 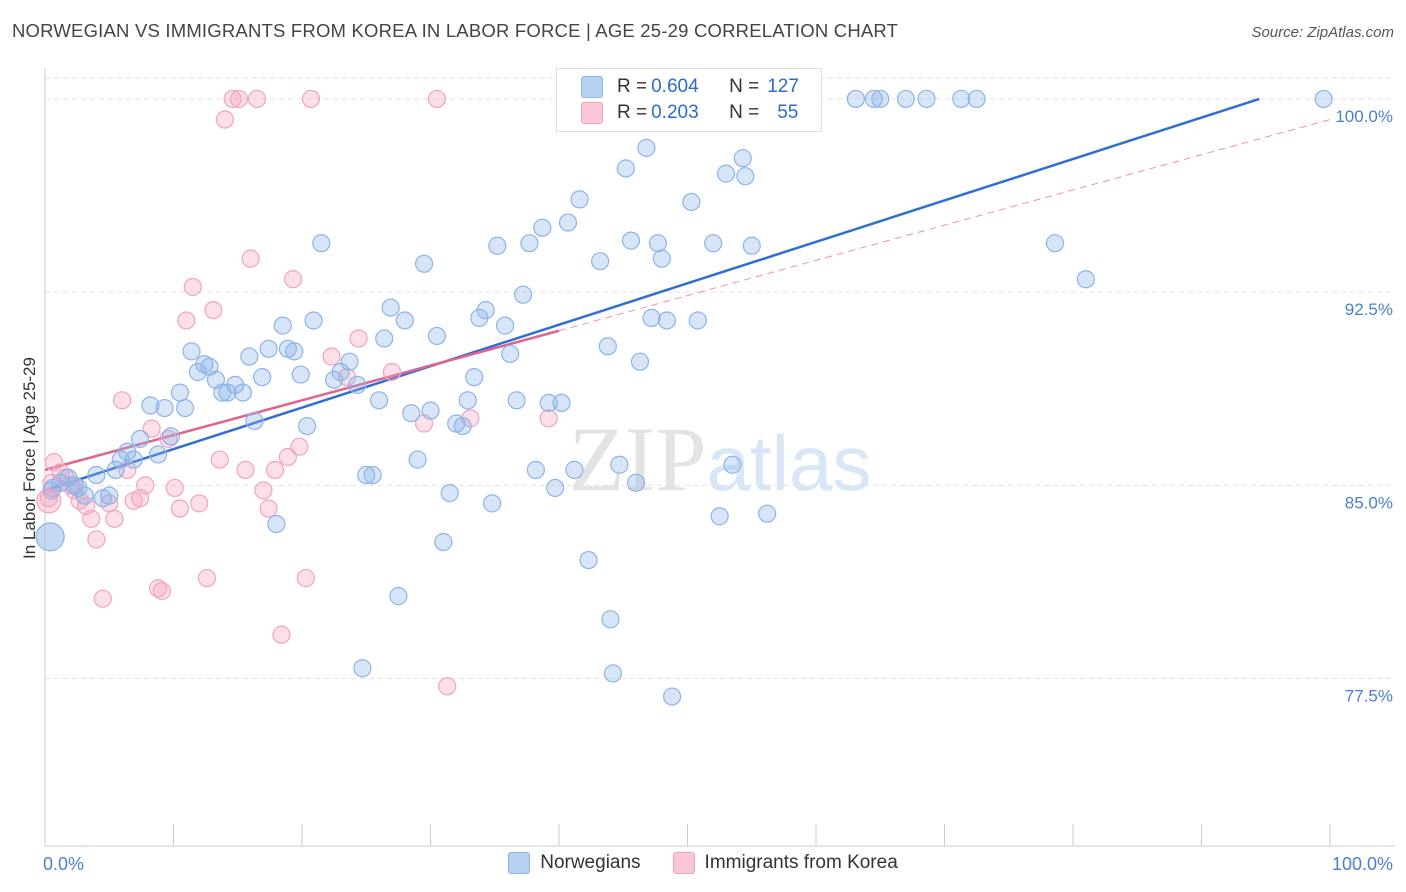 What do you see at coordinates (1369, 696) in the screenshot?
I see `y-tick-label: 77.5%` at bounding box center [1369, 696].